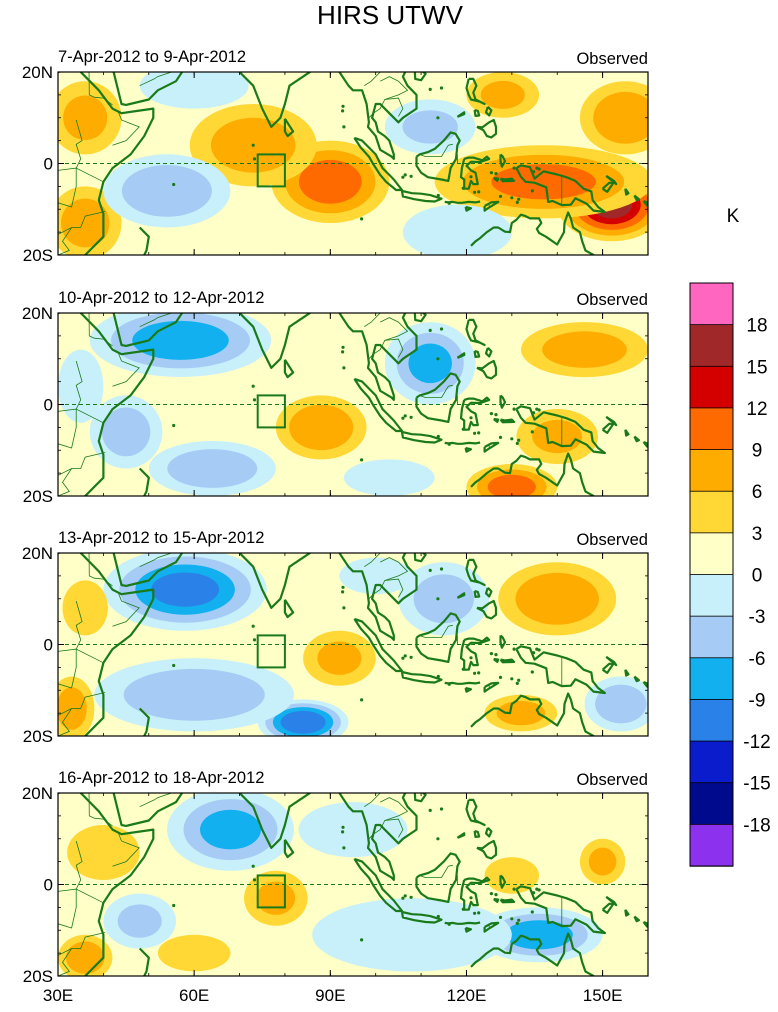  Describe the element at coordinates (756, 742) in the screenshot. I see `colorbar-level-label: -12` at that location.